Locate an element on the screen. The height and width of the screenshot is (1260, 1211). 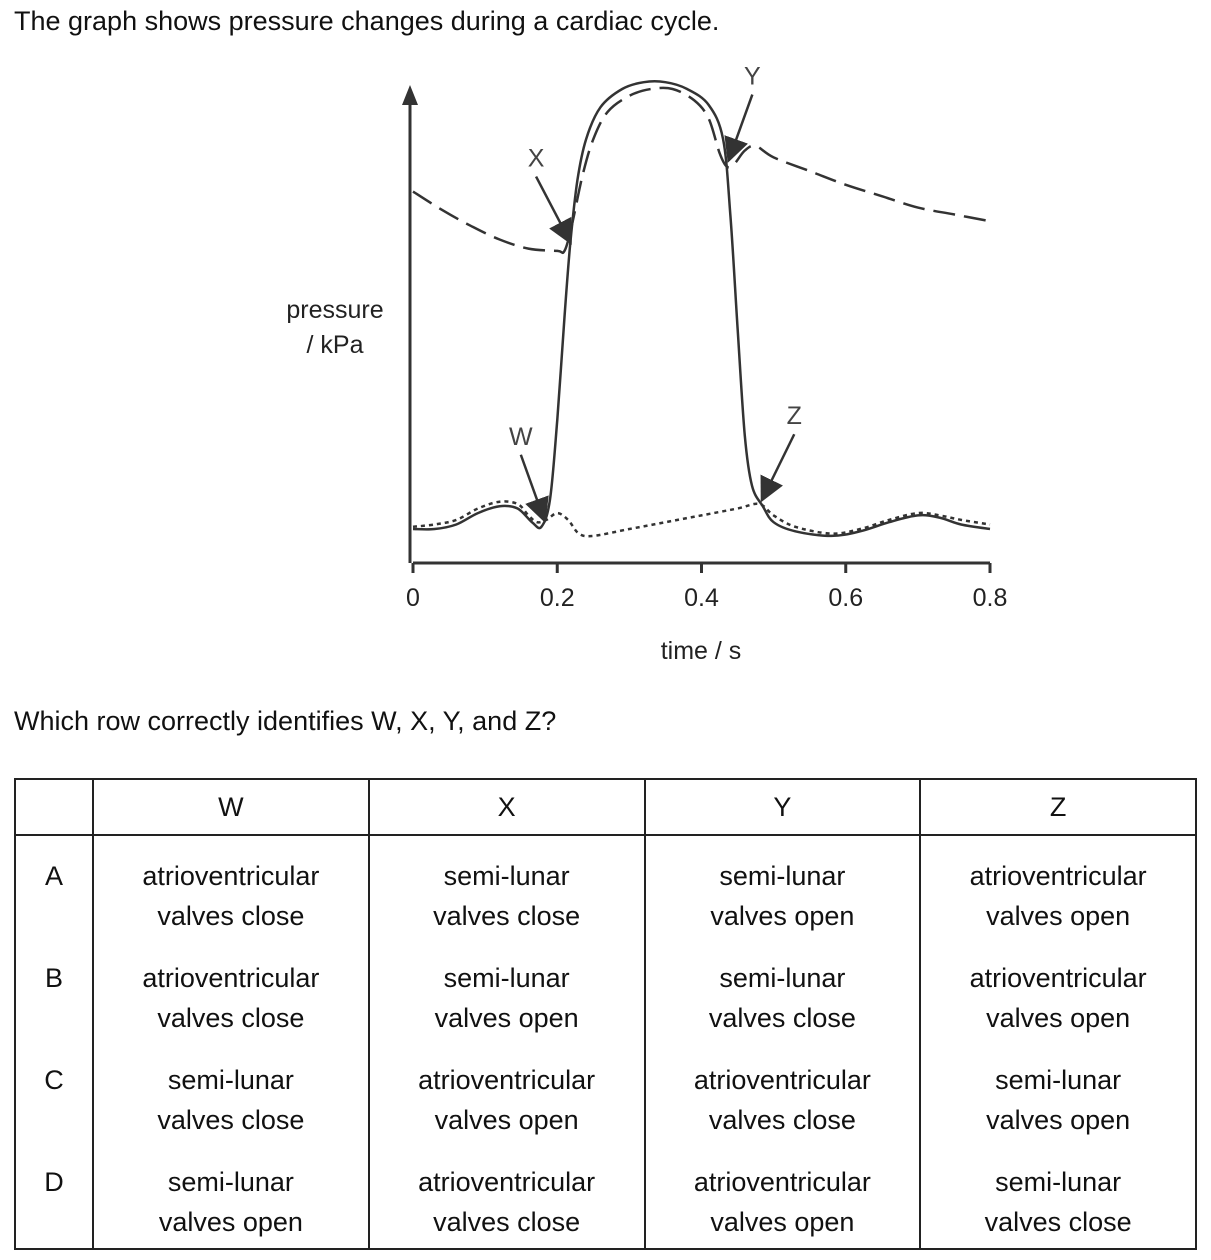
row-letter-text: B is located at coordinates (53, 978).